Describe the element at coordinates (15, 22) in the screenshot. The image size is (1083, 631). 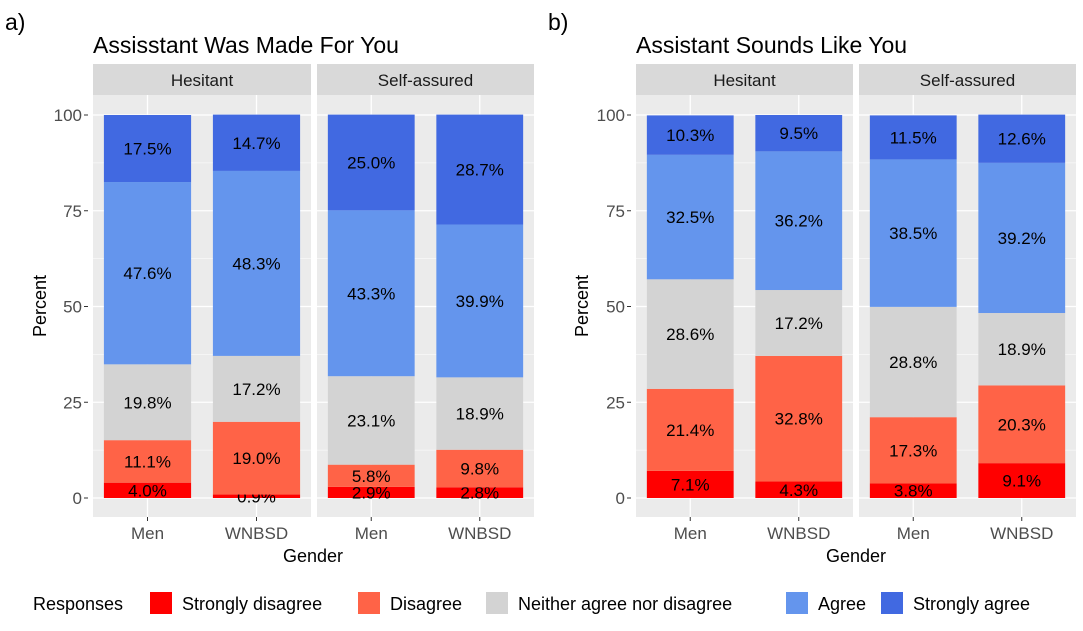
I see `panel-label: a)` at that location.